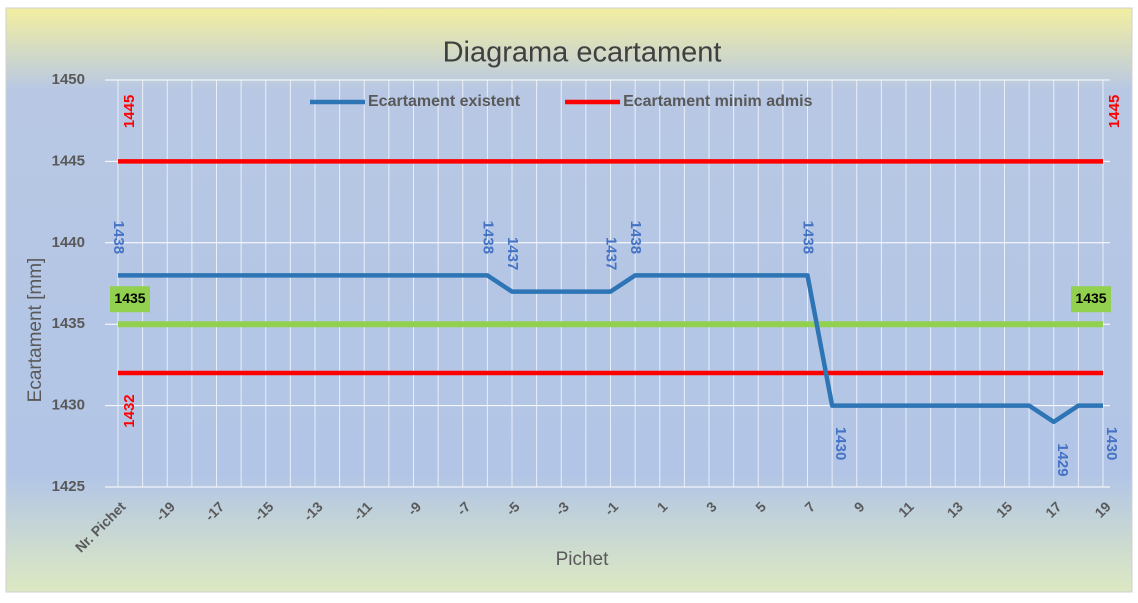 The width and height of the screenshot is (1138, 603). I want to click on y-axis-title: Ecartament [mm], so click(35, 330).